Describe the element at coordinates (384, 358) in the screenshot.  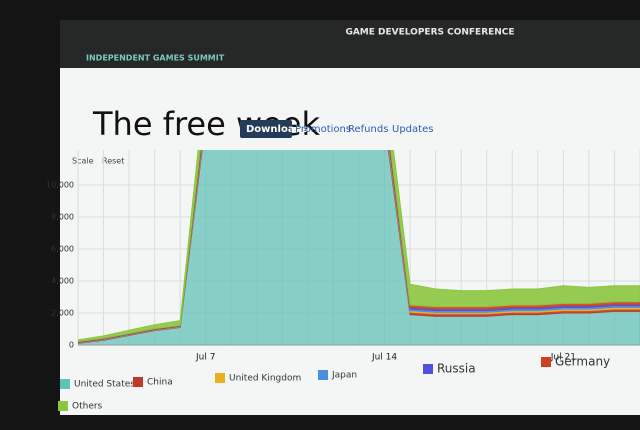
I see `x-tick-label: Jul 14` at that location.